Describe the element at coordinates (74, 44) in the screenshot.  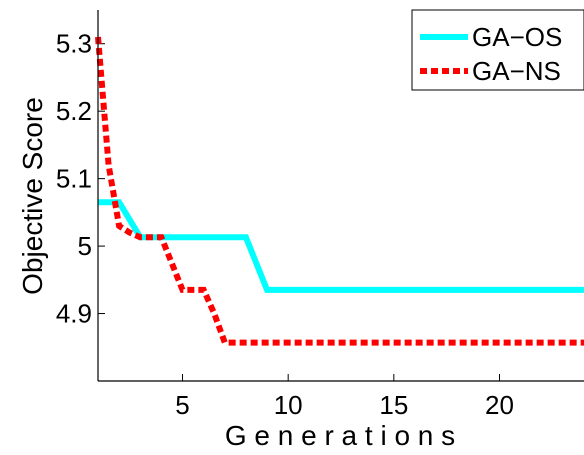
I see `y-tick-label: 5.3` at that location.